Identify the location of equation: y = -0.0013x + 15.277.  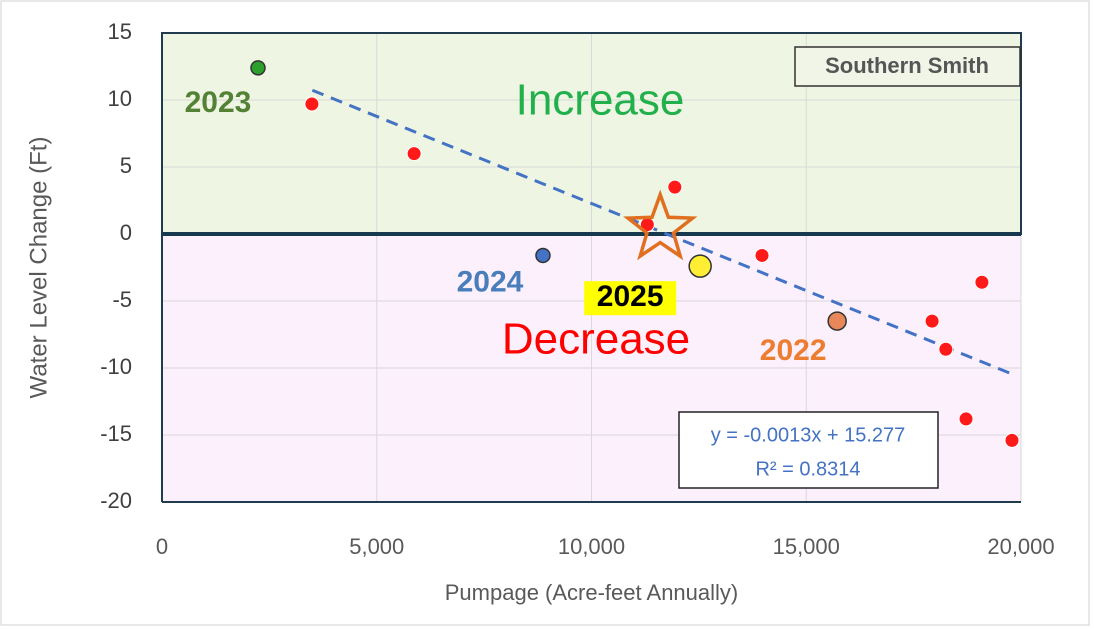
(808, 435).